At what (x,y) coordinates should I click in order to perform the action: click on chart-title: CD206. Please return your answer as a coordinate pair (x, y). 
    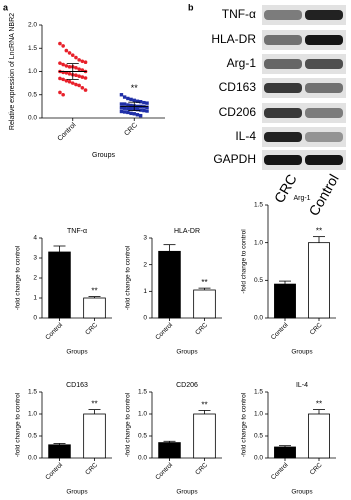
    Looking at the image, I should click on (187, 385).